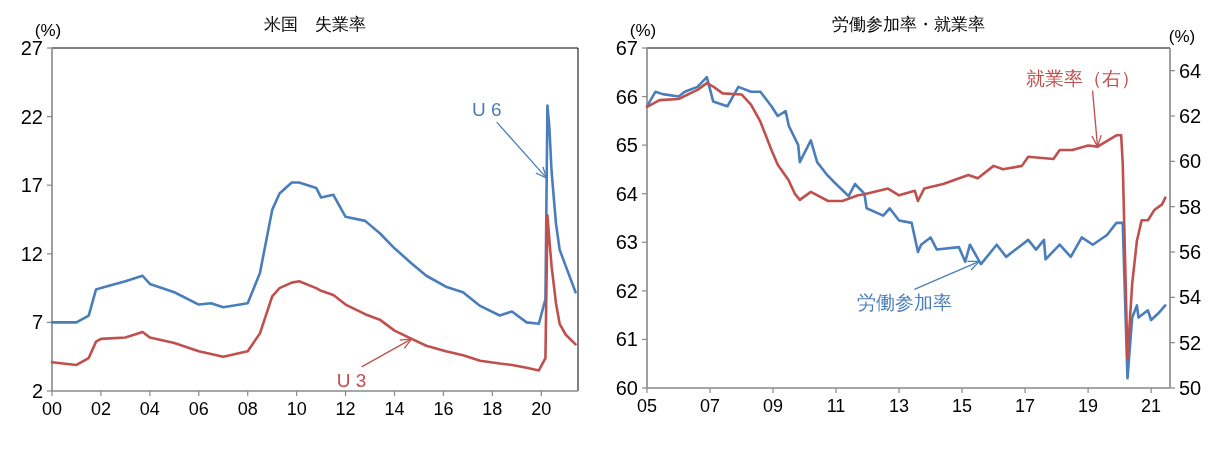 The image size is (1216, 450). Describe the element at coordinates (710, 406) in the screenshot. I see `x-tick-label: 07` at that location.